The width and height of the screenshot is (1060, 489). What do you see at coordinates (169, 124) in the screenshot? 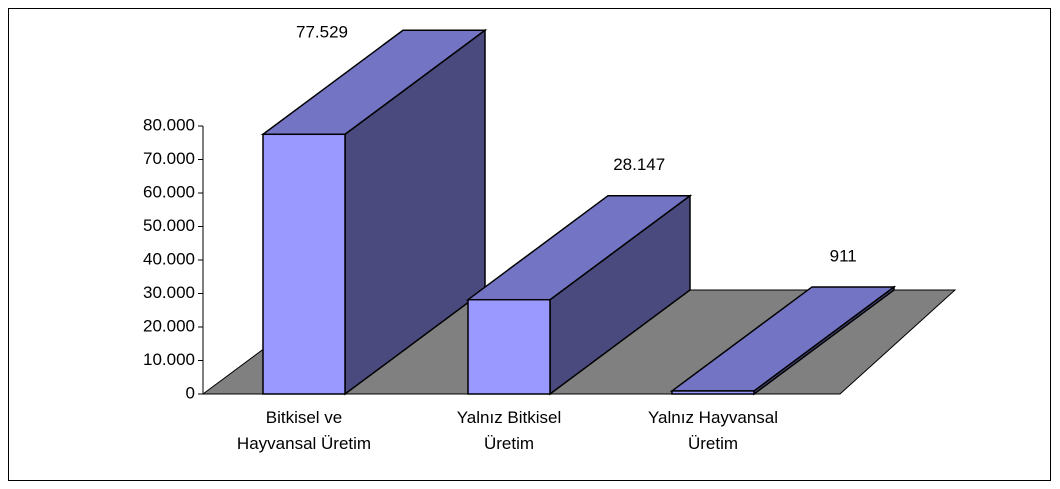
I see `y-tick-label: 80.000` at bounding box center [169, 124].